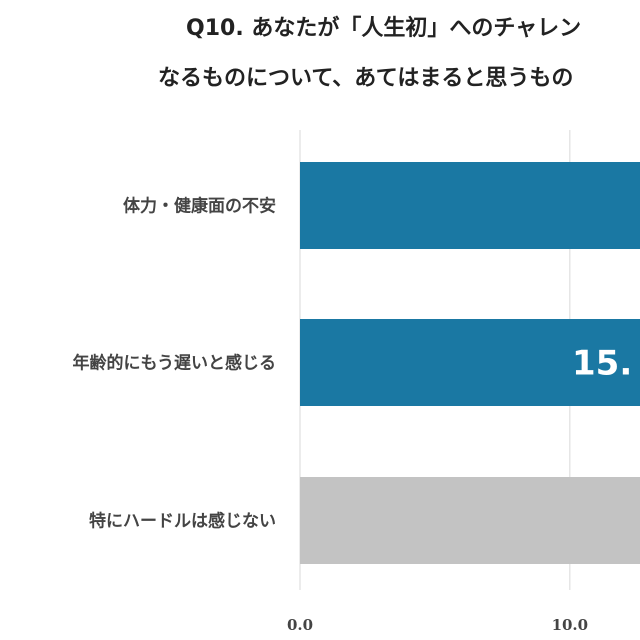 The height and width of the screenshot is (640, 640). I want to click on category-label-1: 年齢的にもう遅いと感じる, so click(175, 363).